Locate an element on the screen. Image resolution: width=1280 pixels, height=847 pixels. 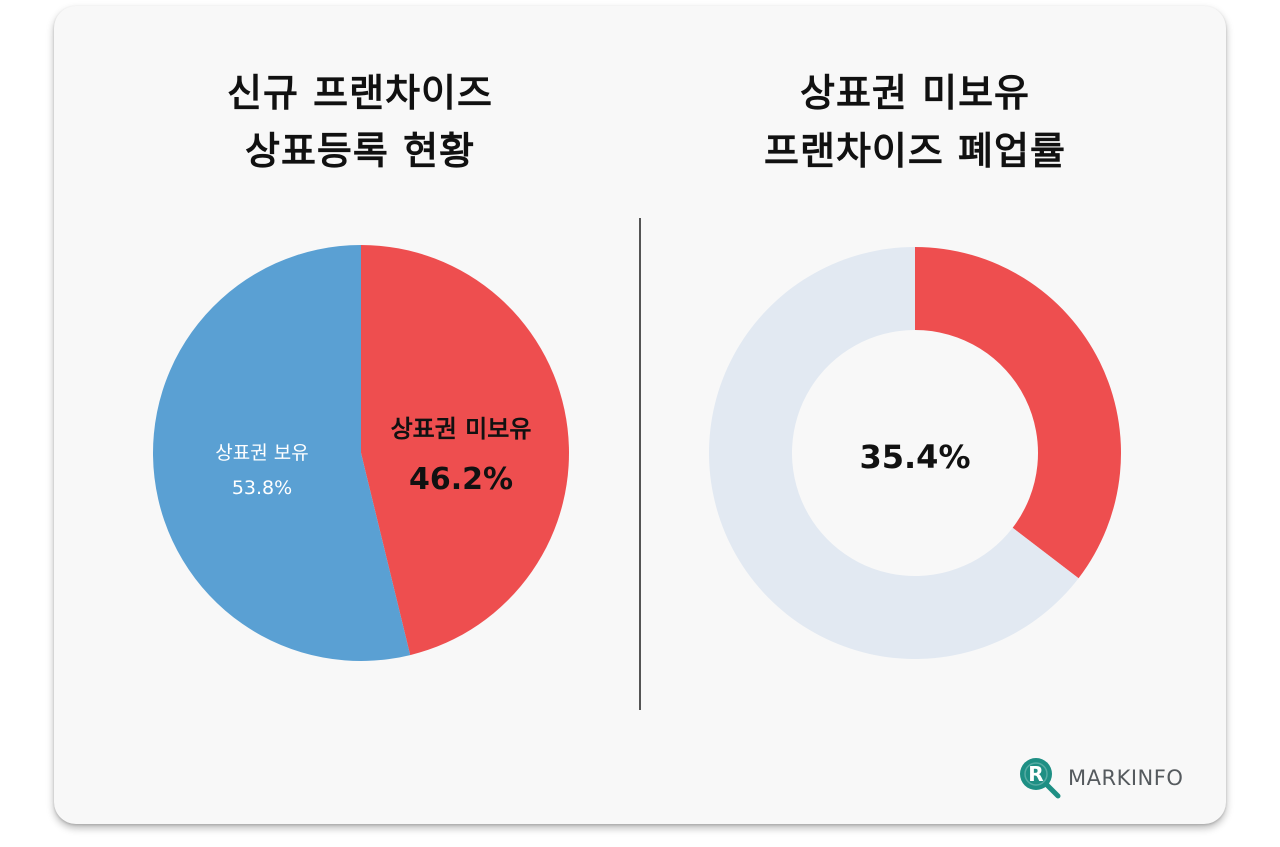
pie-value-registered: 53.8% is located at coordinates (262, 488).